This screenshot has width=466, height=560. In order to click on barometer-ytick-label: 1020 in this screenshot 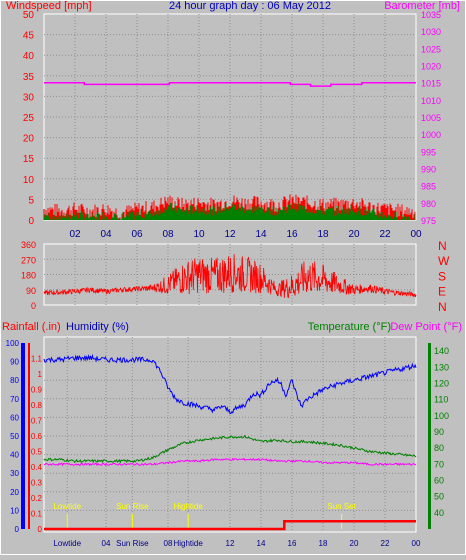, I will do `click(431, 67)`.